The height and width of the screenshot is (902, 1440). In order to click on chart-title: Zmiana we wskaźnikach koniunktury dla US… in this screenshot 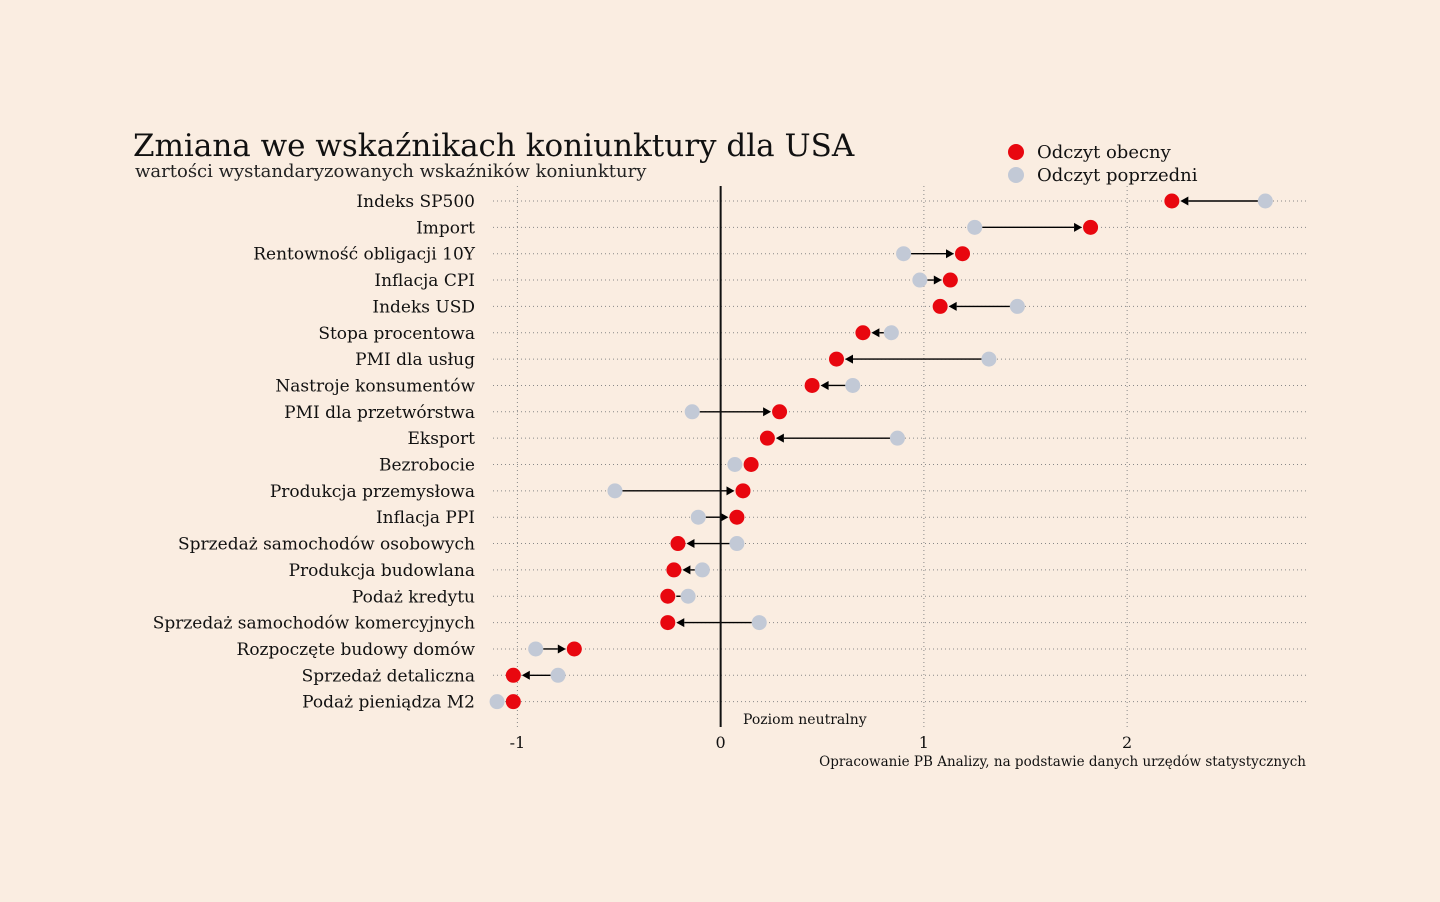, I will do `click(494, 146)`.